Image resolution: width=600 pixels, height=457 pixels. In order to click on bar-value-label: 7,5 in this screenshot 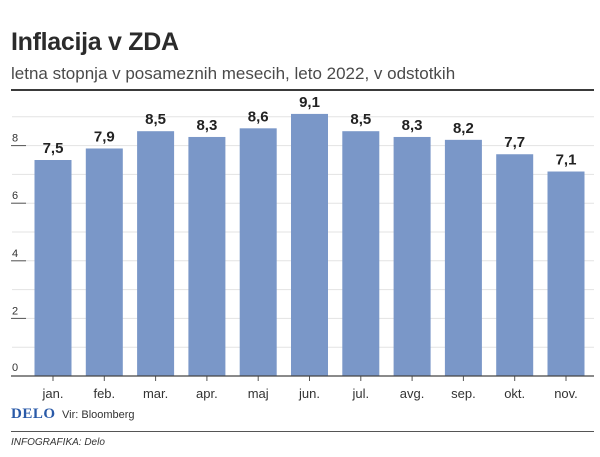, I will do `click(53, 148)`.